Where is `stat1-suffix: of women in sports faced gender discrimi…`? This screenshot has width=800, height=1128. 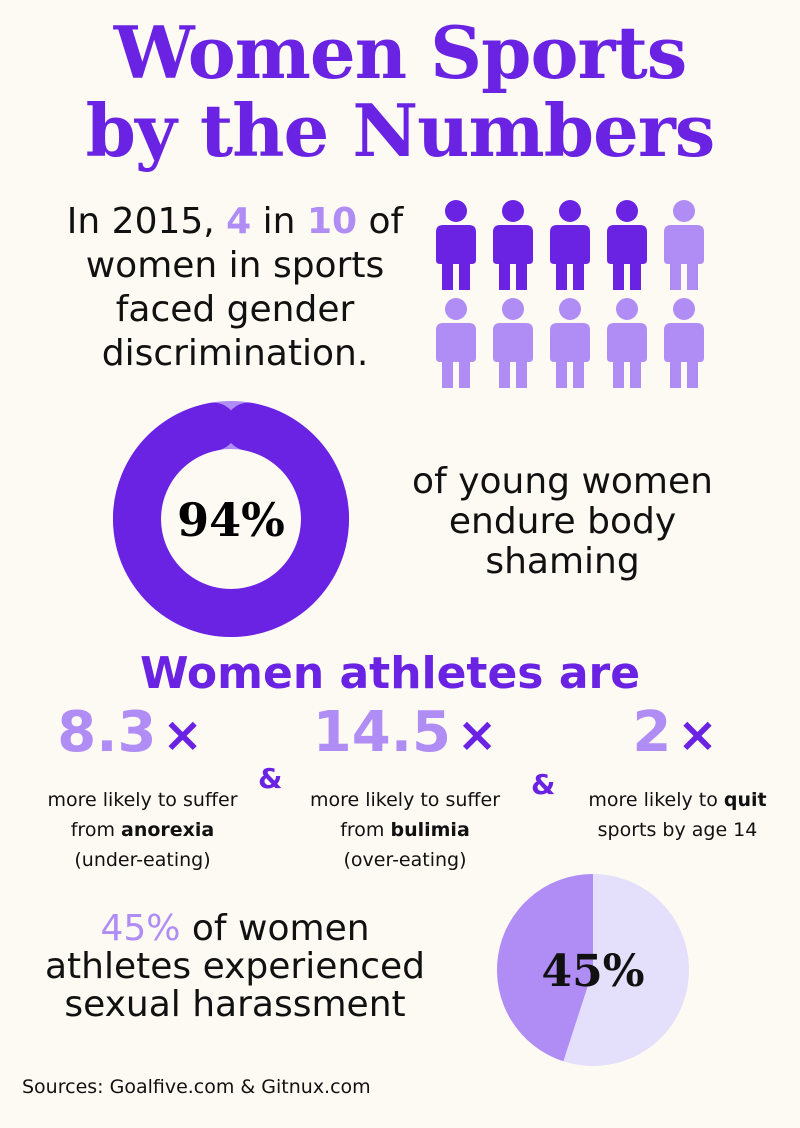
stat1-suffix: of women in sports faced gender discrimi… is located at coordinates (244, 287).